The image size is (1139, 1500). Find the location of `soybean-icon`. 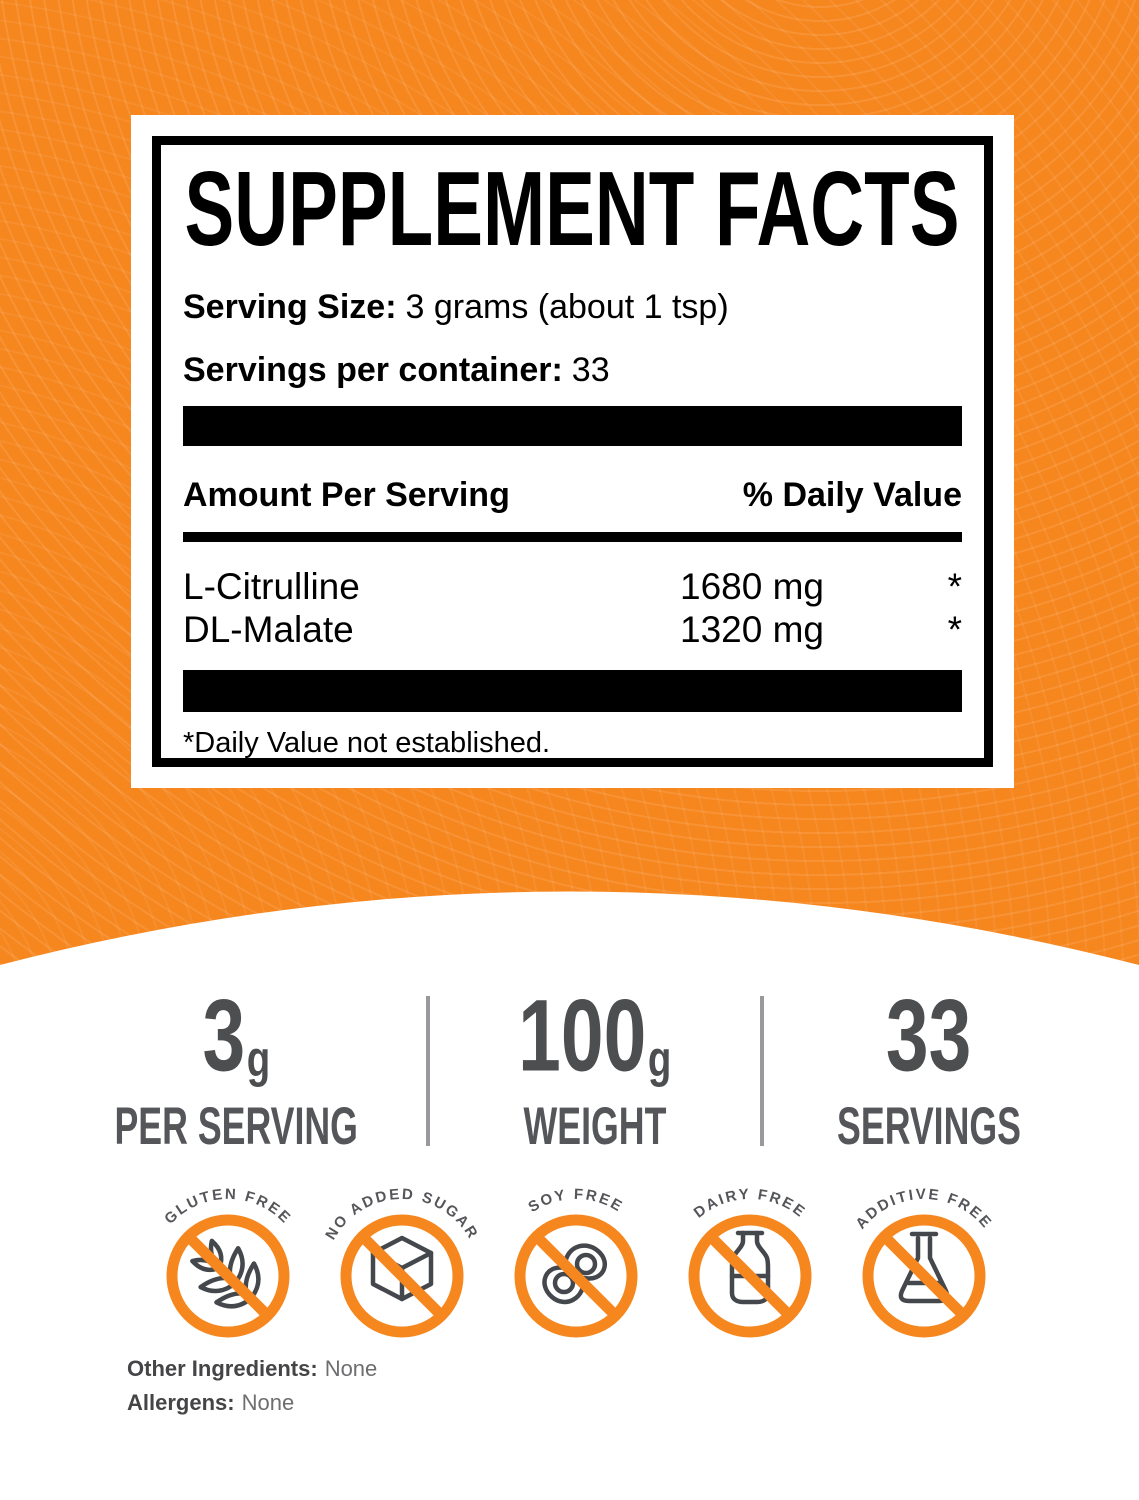

soybean-icon is located at coordinates (574, 1274).